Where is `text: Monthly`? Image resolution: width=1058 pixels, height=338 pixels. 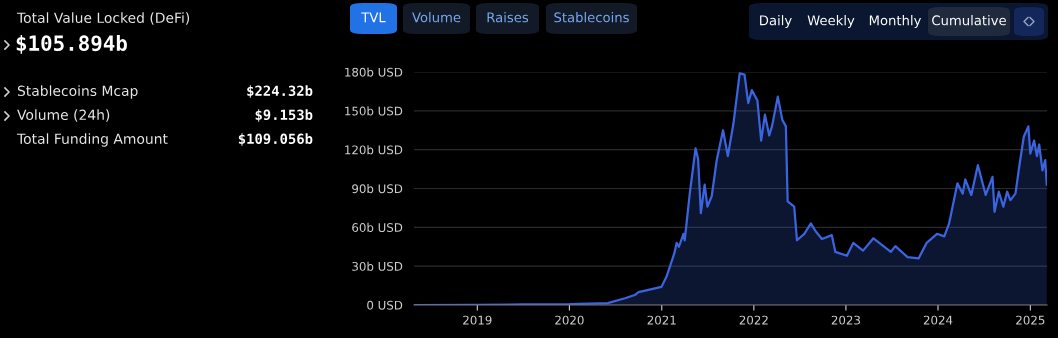
text: Monthly is located at coordinates (895, 21).